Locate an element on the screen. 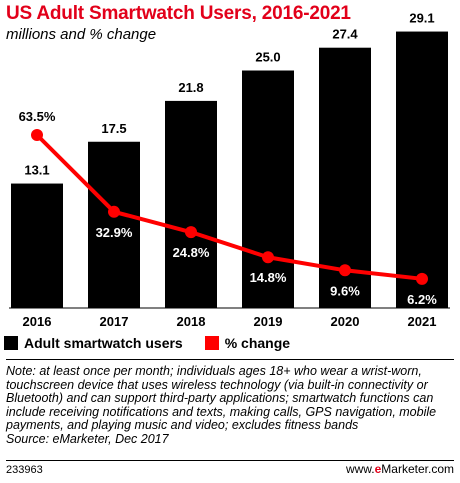 The height and width of the screenshot is (483, 460). x-tick-2016: 2016 is located at coordinates (37, 321).